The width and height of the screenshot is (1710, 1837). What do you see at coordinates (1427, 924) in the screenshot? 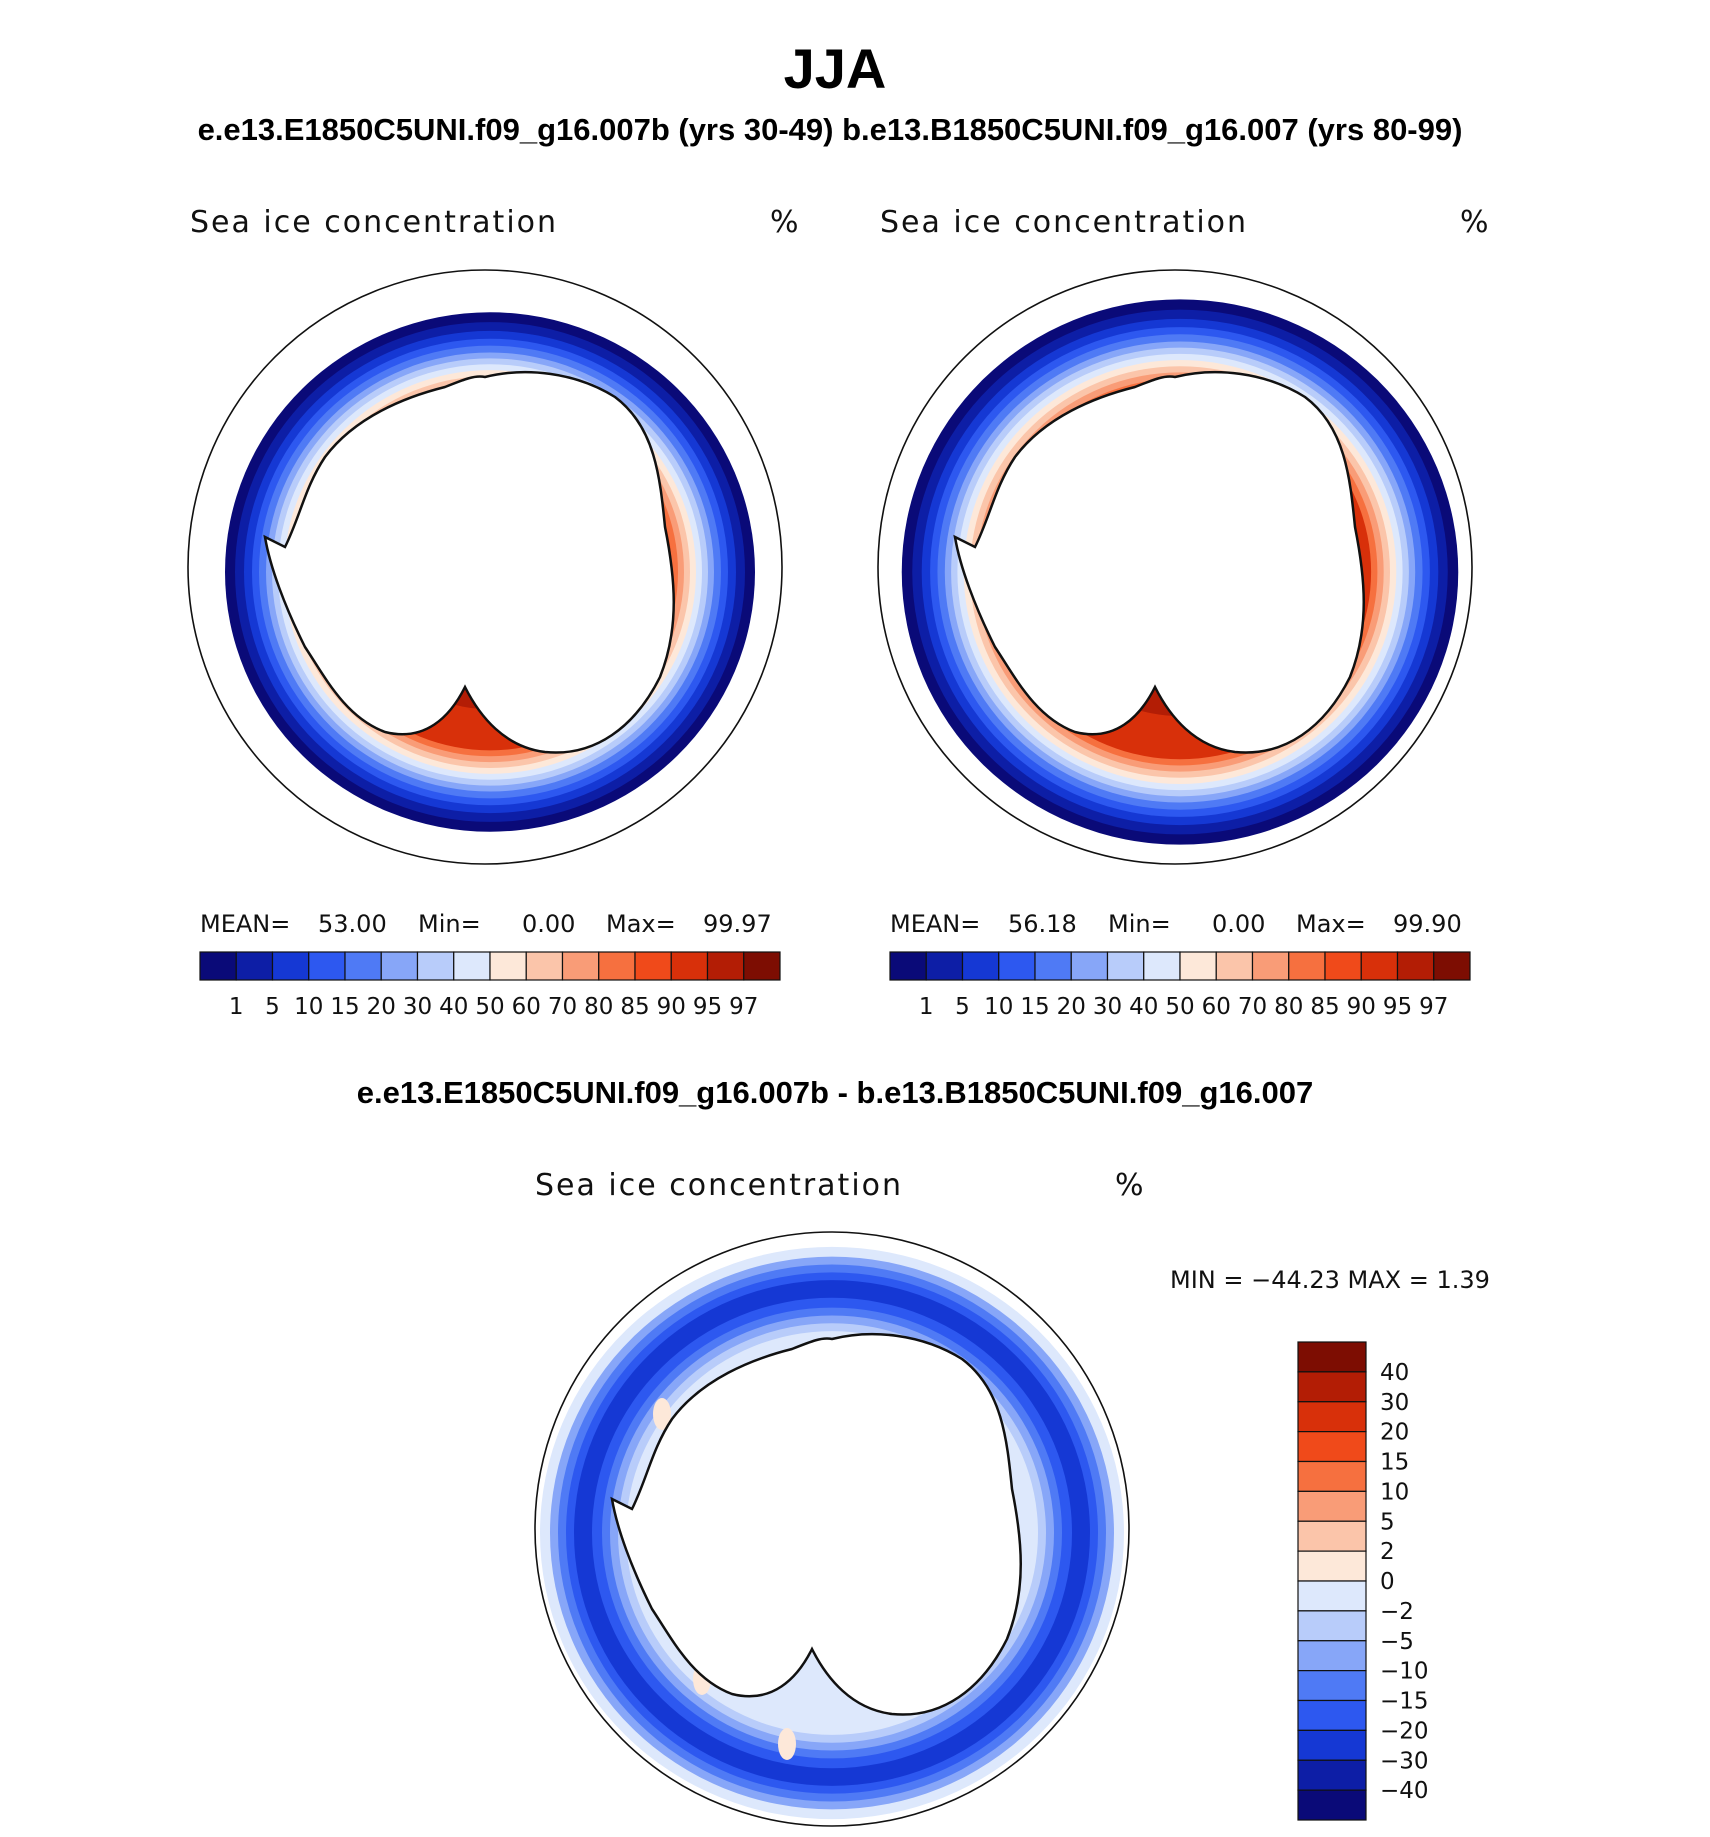
I see `panel-right-max-value: 99.90` at bounding box center [1427, 924].